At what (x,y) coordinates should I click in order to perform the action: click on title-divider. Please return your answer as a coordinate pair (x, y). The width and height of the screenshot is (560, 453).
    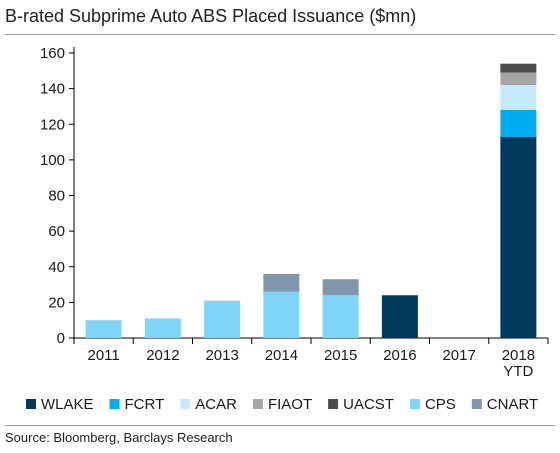
    Looking at the image, I should click on (280, 34).